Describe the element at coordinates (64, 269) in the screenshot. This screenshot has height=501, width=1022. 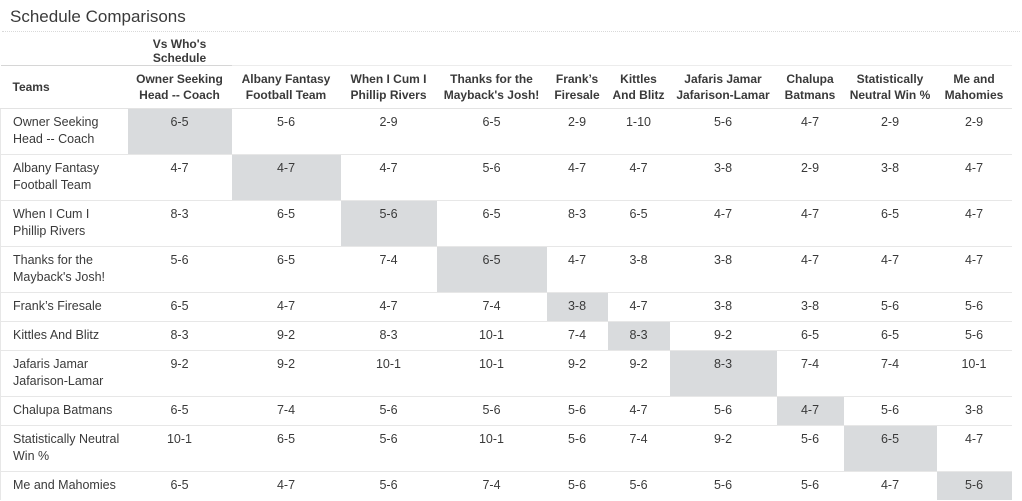
I see `team-name-cell: Thanks for the Mayback's Josh!` at that location.